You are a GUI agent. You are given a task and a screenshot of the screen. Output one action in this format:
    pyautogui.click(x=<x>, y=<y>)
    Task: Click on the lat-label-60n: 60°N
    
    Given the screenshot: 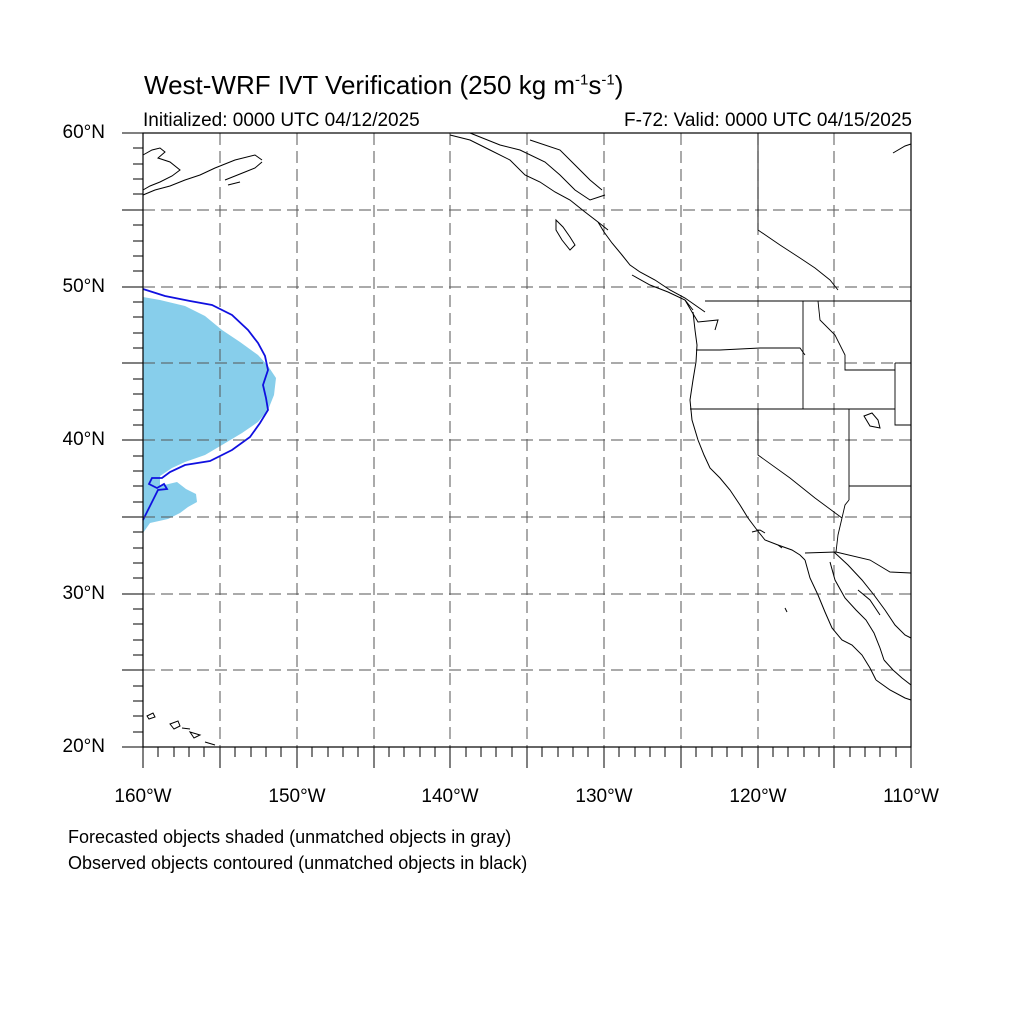 What is the action you would take?
    pyautogui.click(x=83, y=132)
    